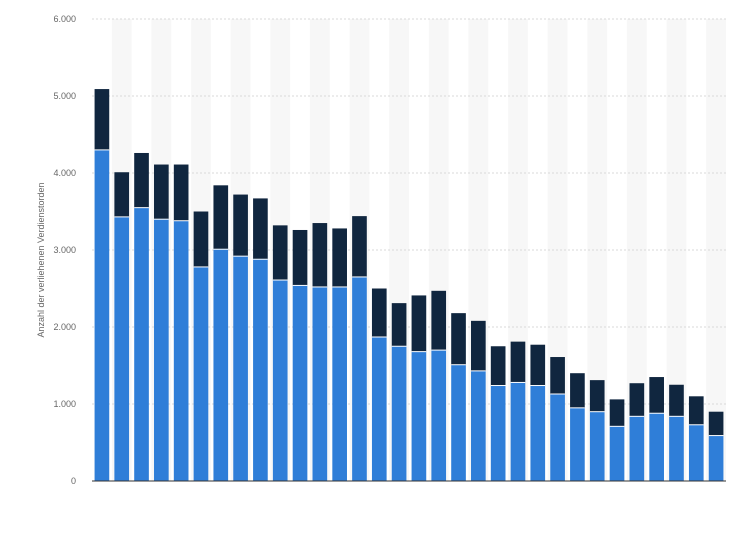 This screenshot has width=754, height=560. I want to click on y-tick-label: 4.000, so click(64, 173).